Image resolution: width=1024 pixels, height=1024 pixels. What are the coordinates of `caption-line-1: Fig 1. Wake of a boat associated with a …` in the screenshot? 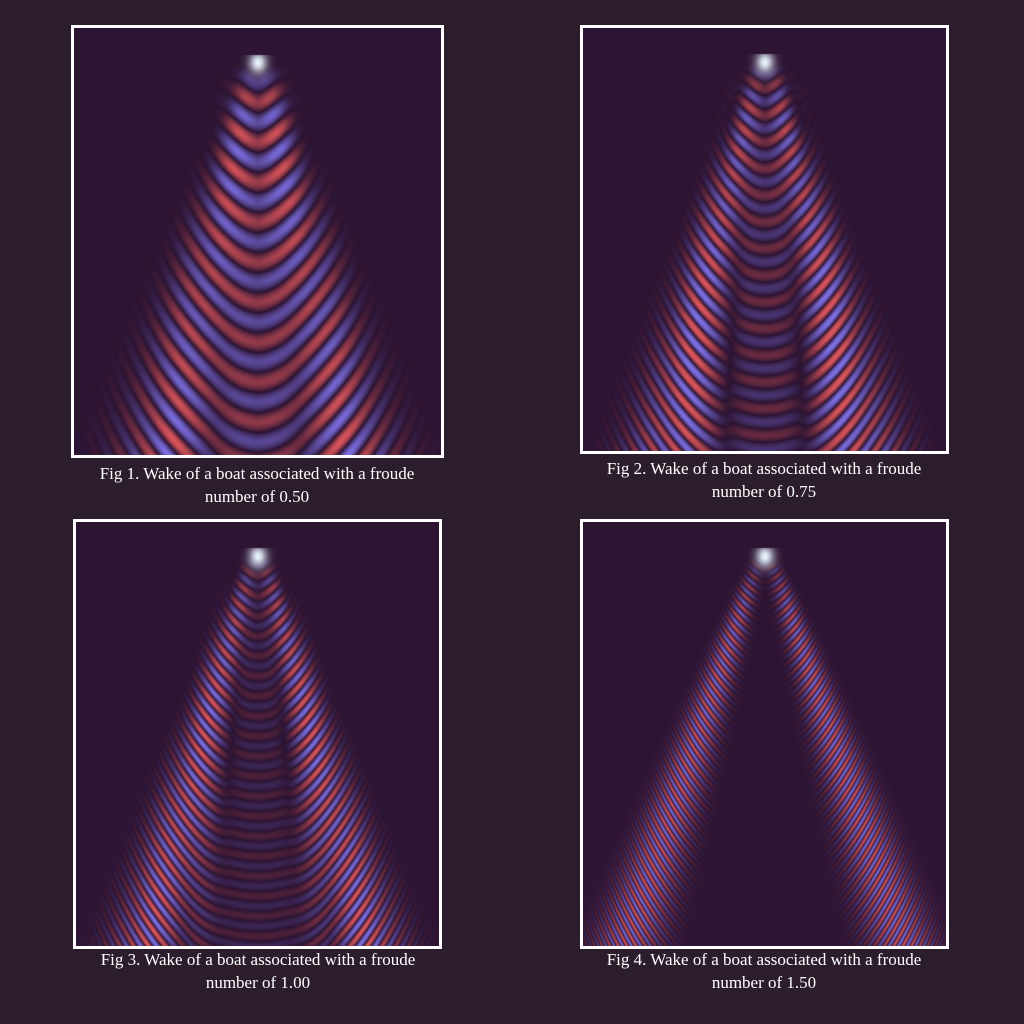 It's located at (257, 473).